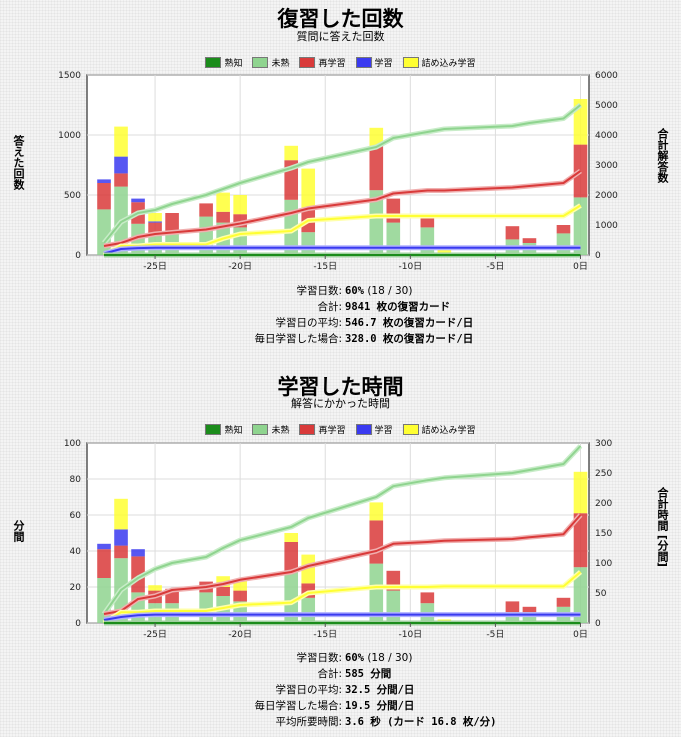  Describe the element at coordinates (325, 266) in the screenshot. I see `x-tick-label: -15日` at that location.